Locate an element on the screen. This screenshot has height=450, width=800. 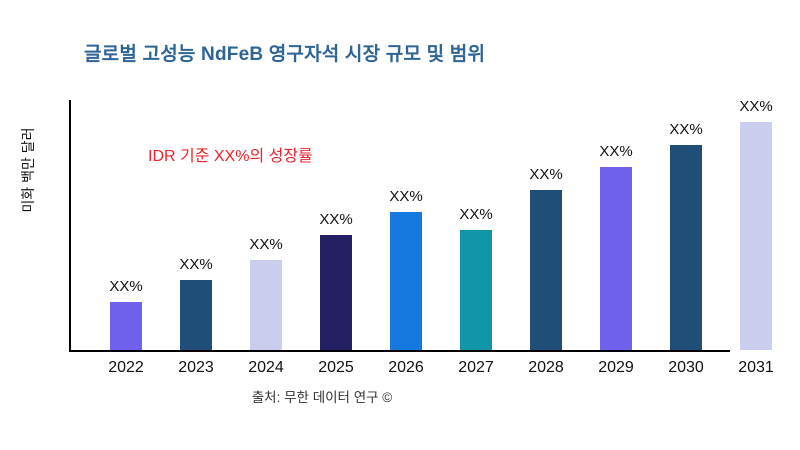
bar-value-label-2024: XX% is located at coordinates (266, 244).